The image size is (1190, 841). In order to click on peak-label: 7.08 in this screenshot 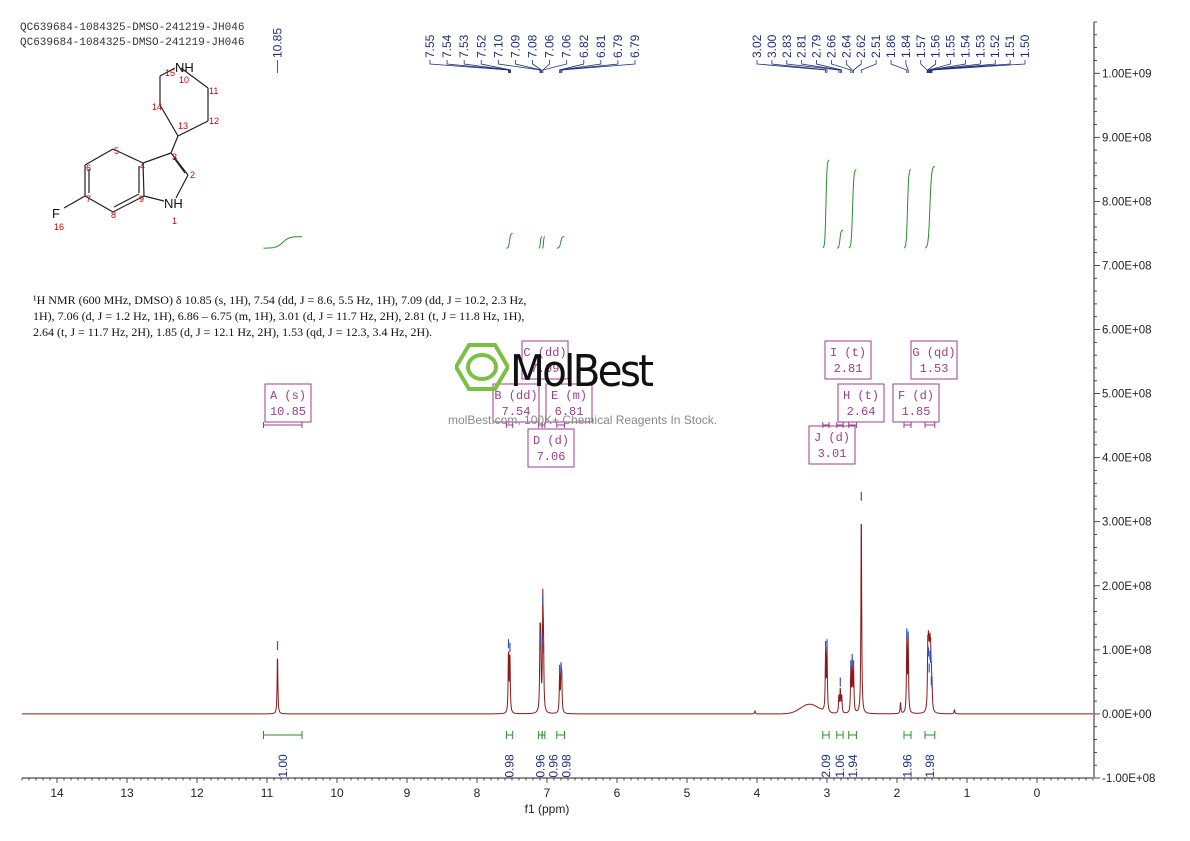, I will do `click(533, 46)`.